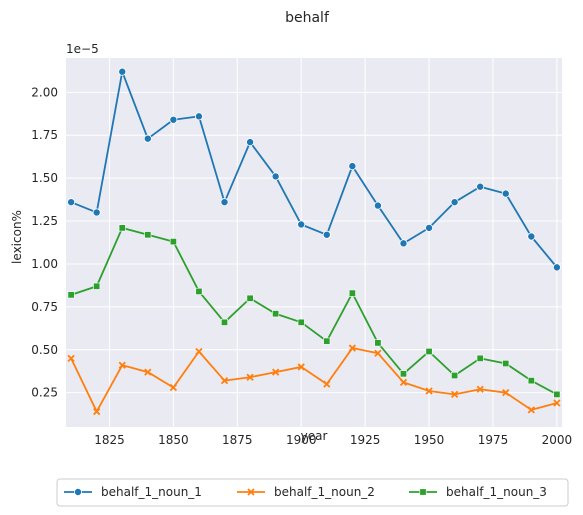 The image size is (583, 515). Describe the element at coordinates (151, 492) in the screenshot. I see `legend-label: behalf_1_noun_1` at that location.